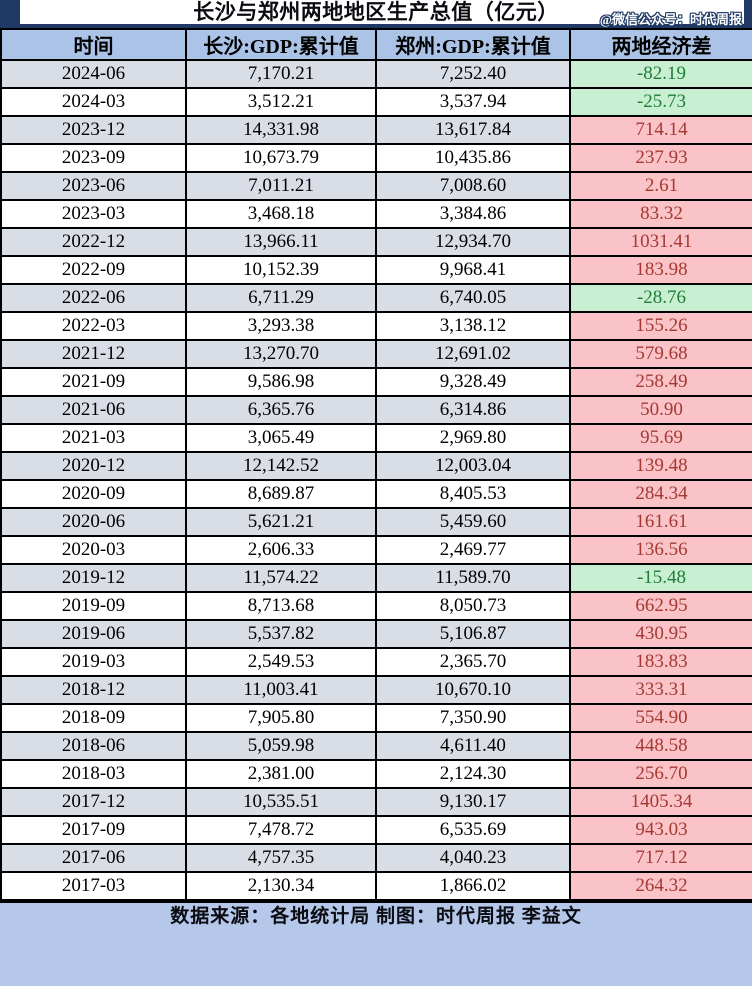  Describe the element at coordinates (473, 746) in the screenshot. I see `zhengzhou-gdp-cell: 4,611.40` at that location.